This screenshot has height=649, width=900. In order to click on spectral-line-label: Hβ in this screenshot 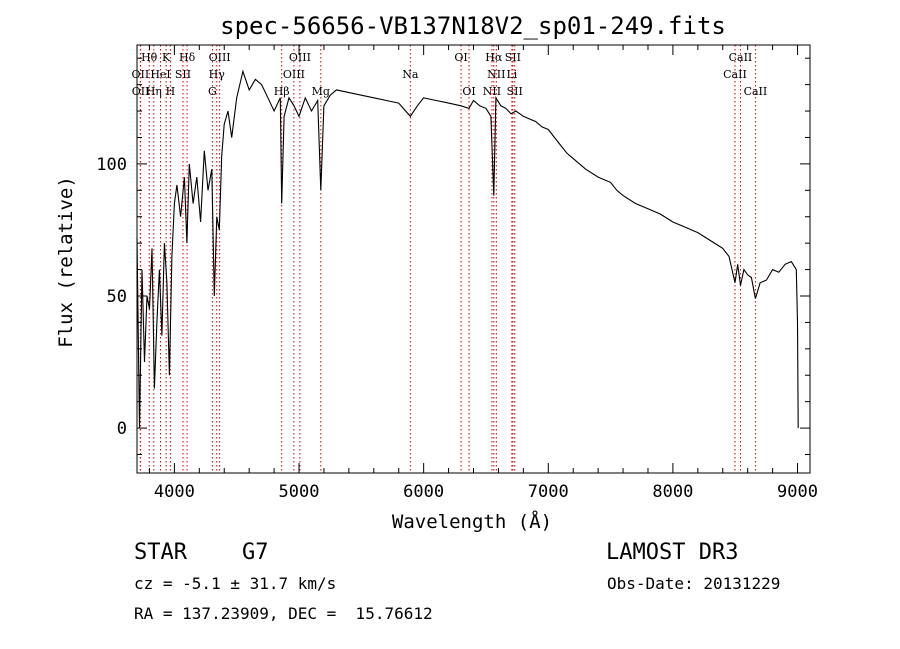, I will do `click(282, 91)`.